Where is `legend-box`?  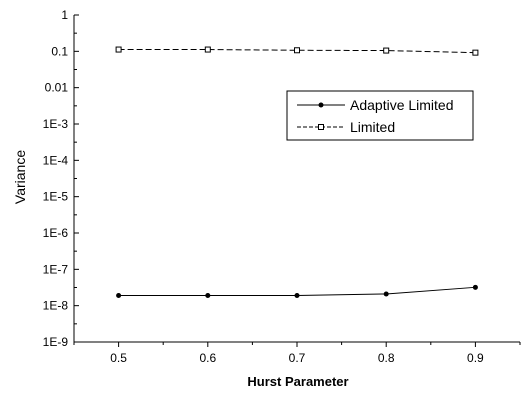
legend-box is located at coordinates (380, 115).